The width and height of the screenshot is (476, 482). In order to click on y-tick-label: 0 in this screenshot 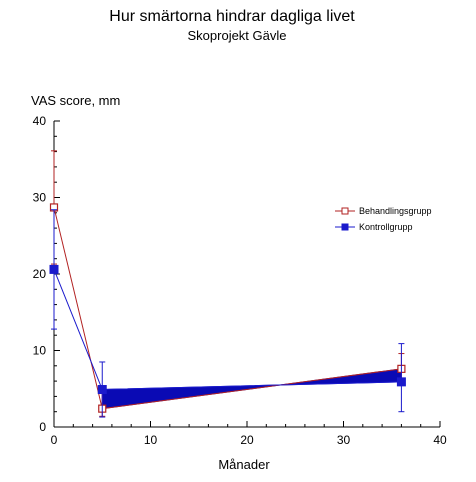, I will do `click(42, 427)`.